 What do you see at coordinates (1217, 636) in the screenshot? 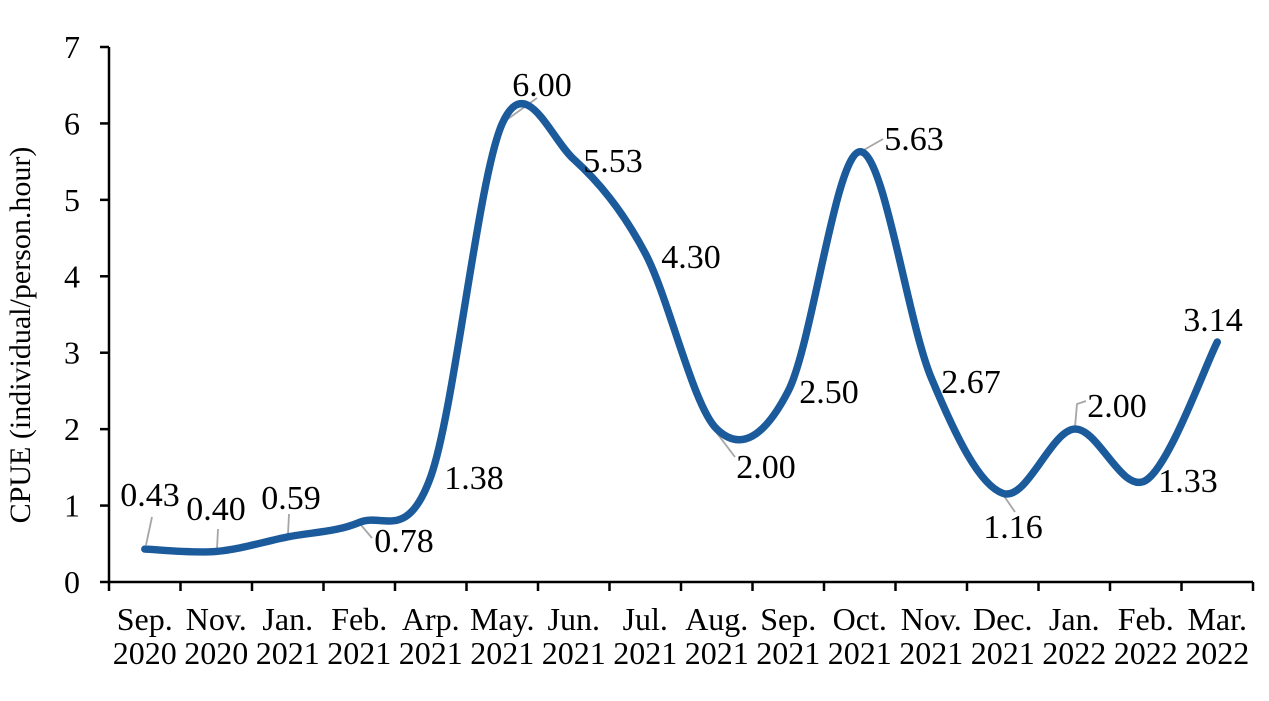
I see `x-axis-tick-label: Mar. 2022` at bounding box center [1217, 636].